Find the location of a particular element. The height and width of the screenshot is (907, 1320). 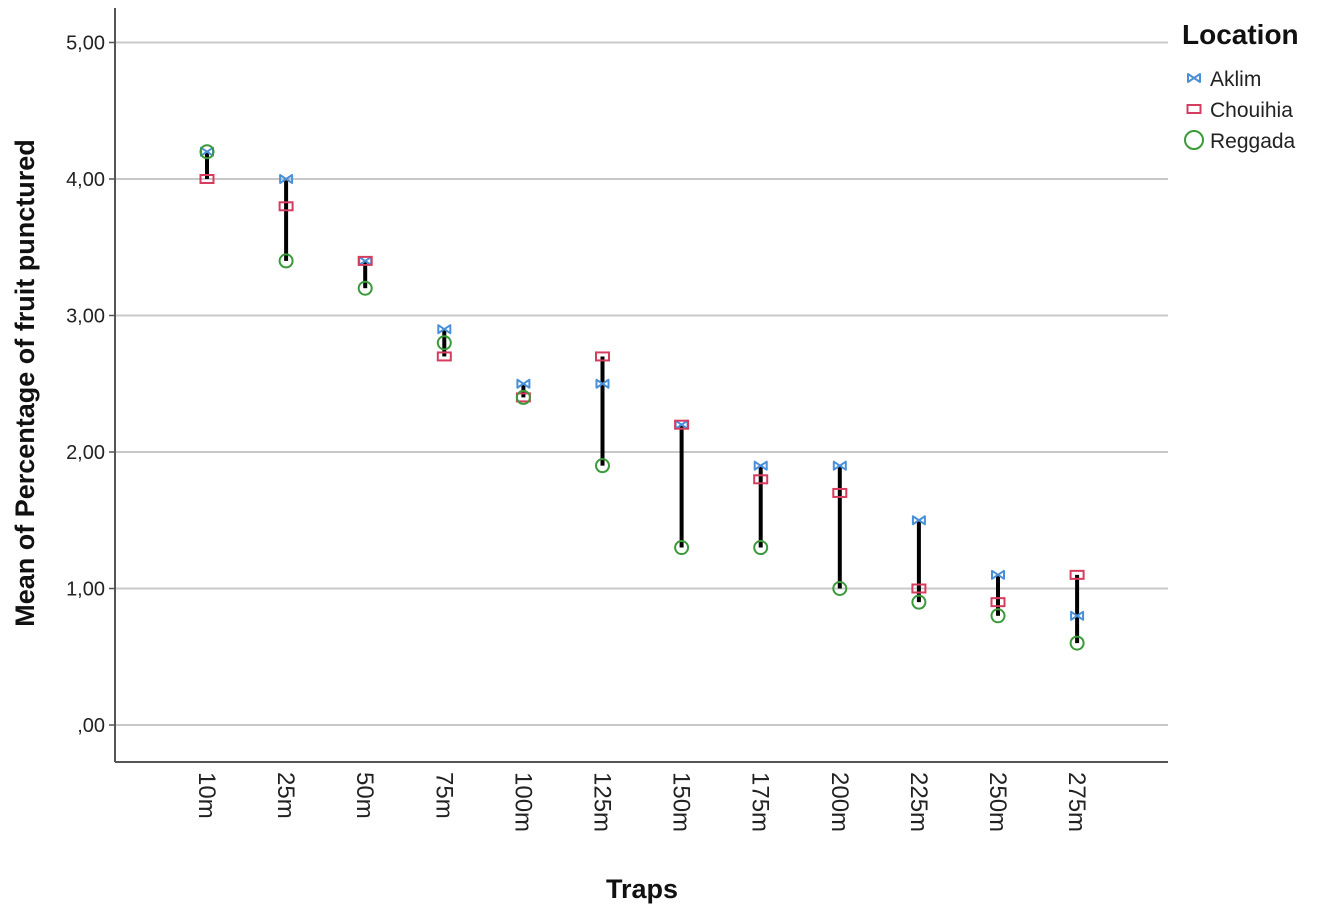

x-tick-label: 150m is located at coordinates (681, 802).